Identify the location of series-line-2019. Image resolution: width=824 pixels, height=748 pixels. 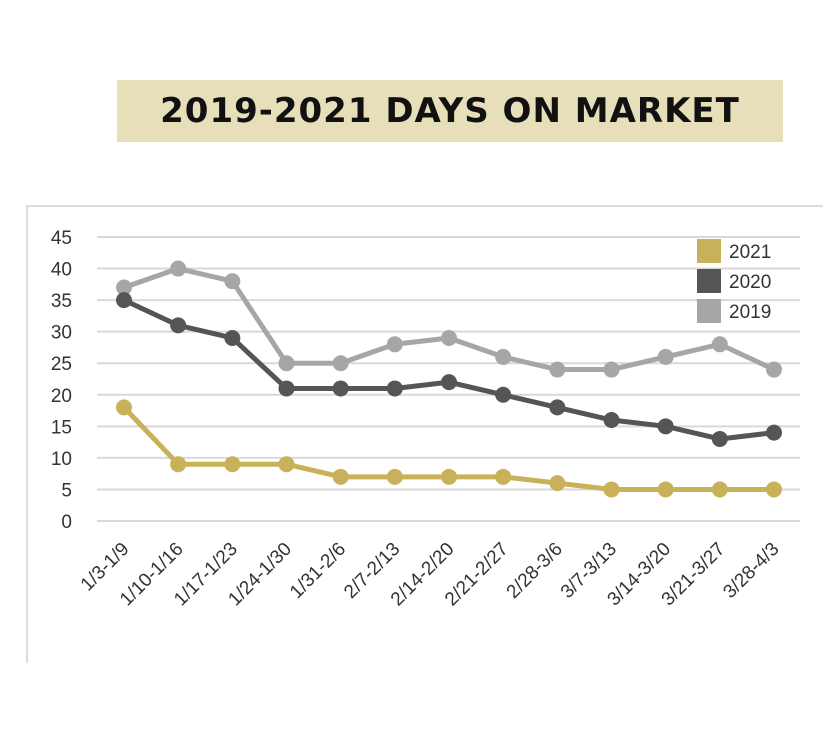
(449, 319).